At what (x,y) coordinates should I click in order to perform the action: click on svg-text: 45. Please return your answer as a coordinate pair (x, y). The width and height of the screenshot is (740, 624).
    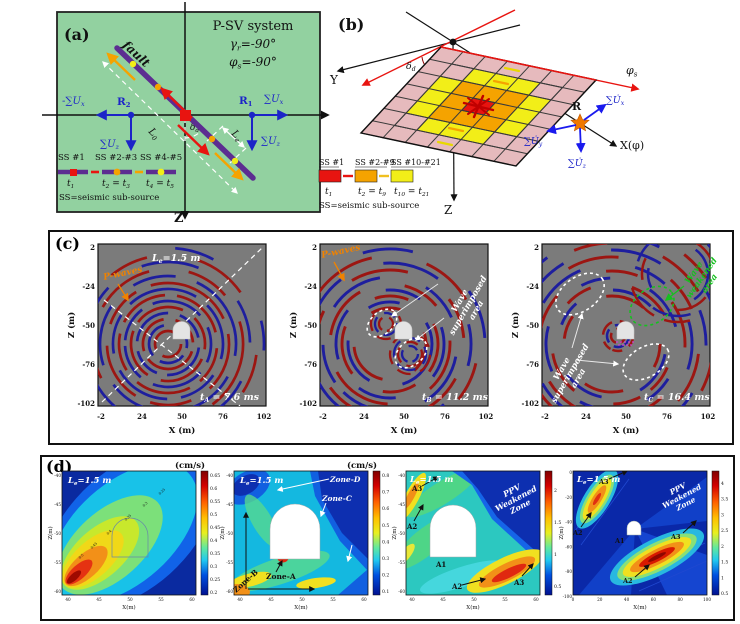
    Looking at the image, I should click on (99, 599).